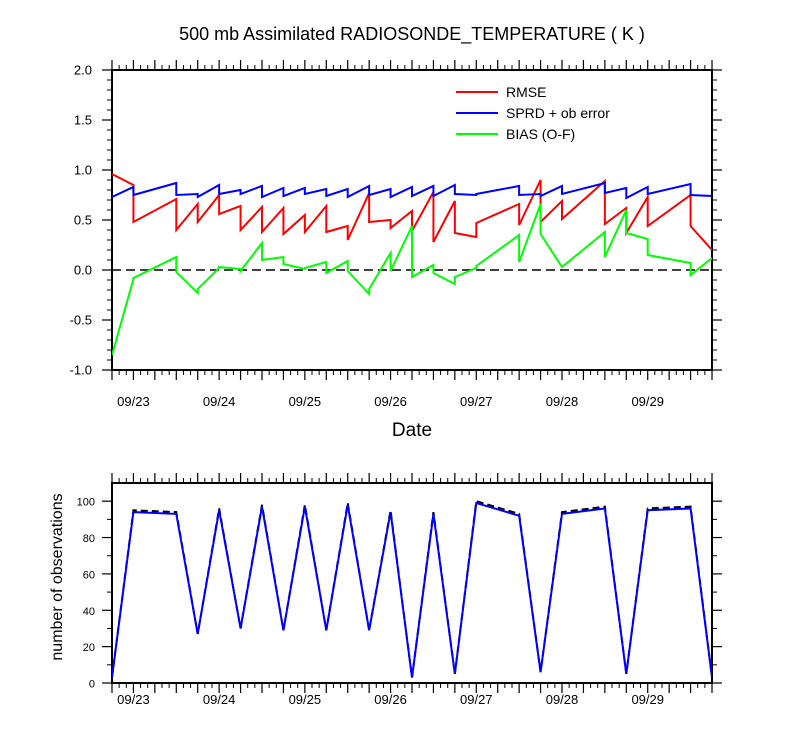  Describe the element at coordinates (412, 190) in the screenshot. I see `series-line-sprd-ob-error` at that location.